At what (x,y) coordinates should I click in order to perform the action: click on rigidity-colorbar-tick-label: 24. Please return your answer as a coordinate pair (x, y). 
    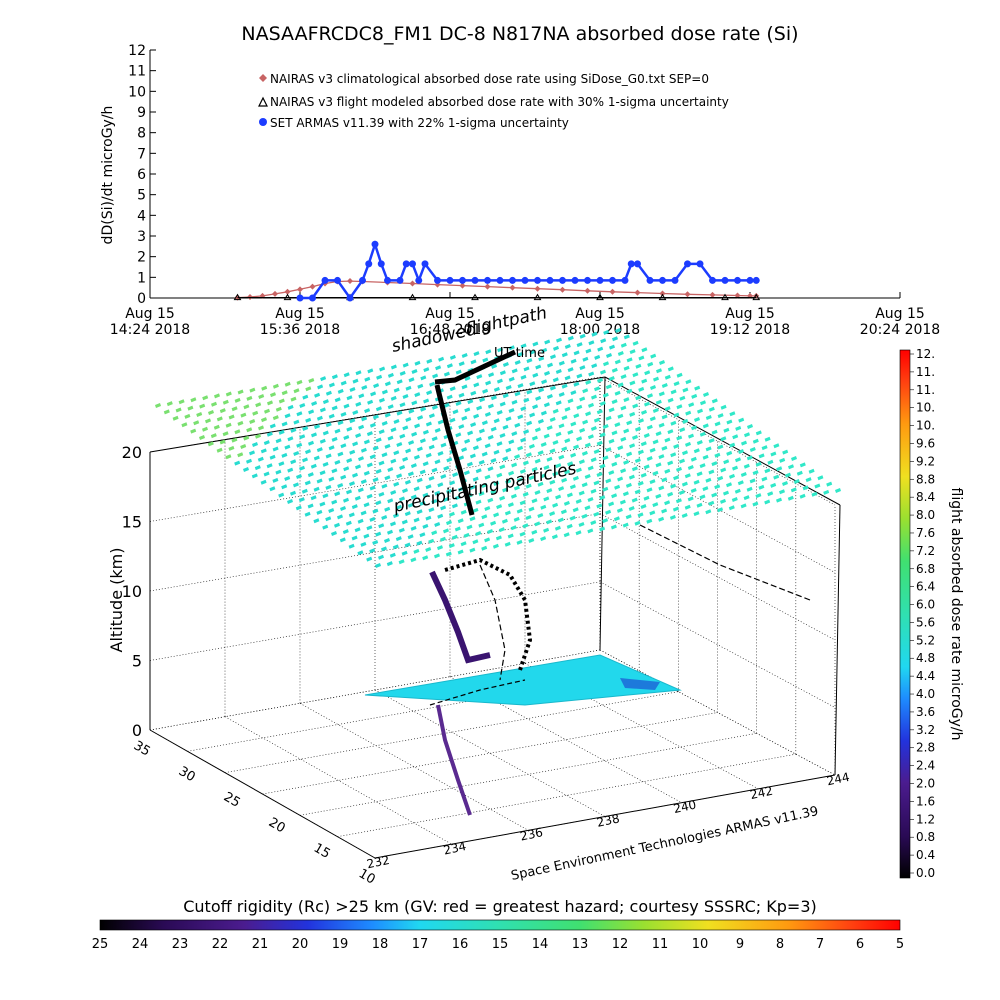
    Looking at the image, I should click on (140, 944).